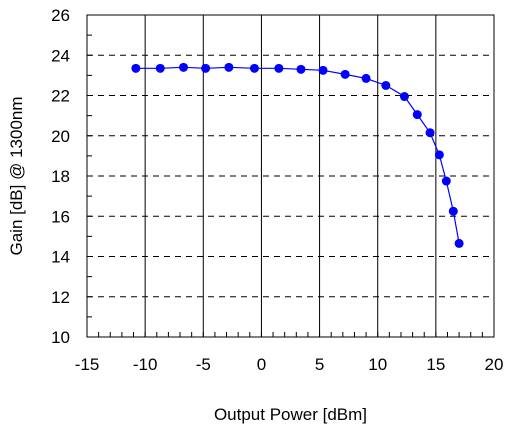  What do you see at coordinates (87, 364) in the screenshot?
I see `x-tick-label: -15` at bounding box center [87, 364].